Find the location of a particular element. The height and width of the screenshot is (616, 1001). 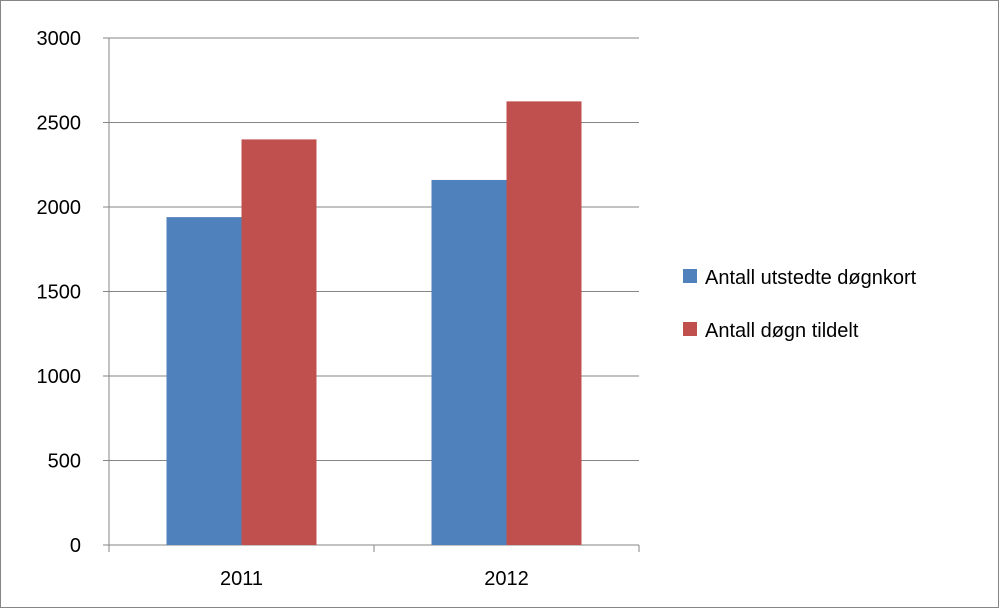

y-tick-label: 2000 is located at coordinates (59, 208).